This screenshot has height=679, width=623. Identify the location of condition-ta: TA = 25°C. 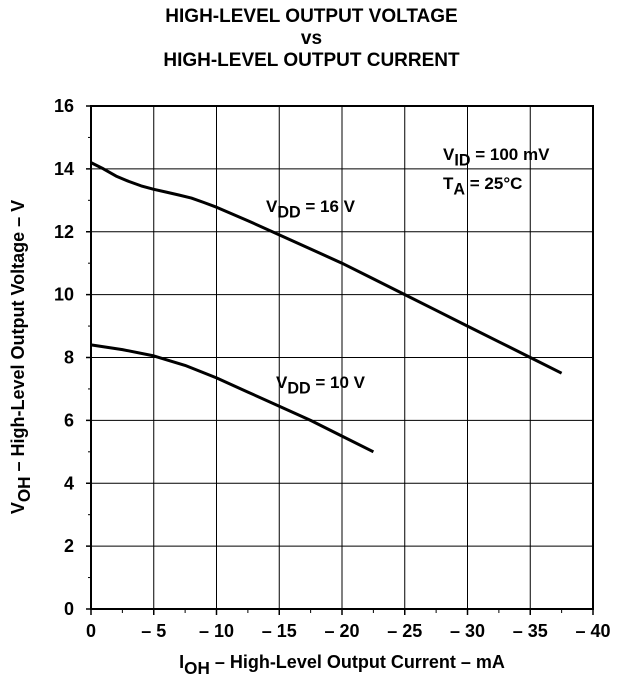
(482, 186).